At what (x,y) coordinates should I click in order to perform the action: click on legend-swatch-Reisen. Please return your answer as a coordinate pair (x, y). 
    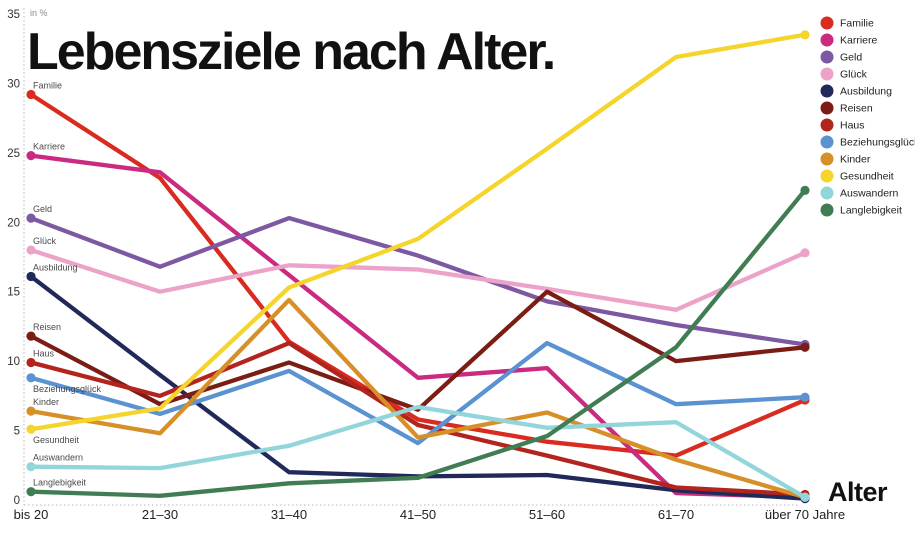
    Looking at the image, I should click on (827, 108).